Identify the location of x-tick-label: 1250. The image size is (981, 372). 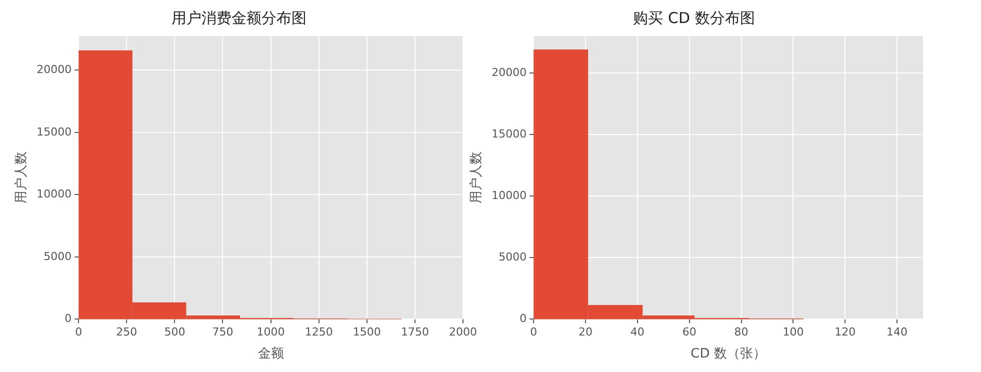
(318, 332).